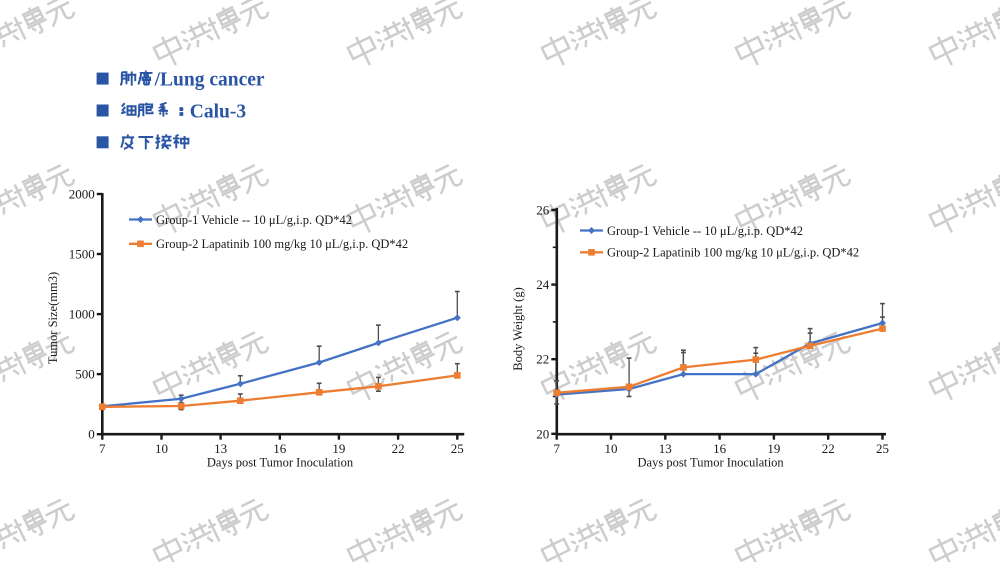  Describe the element at coordinates (85, 374) in the screenshot. I see `svg-text: 500` at that location.